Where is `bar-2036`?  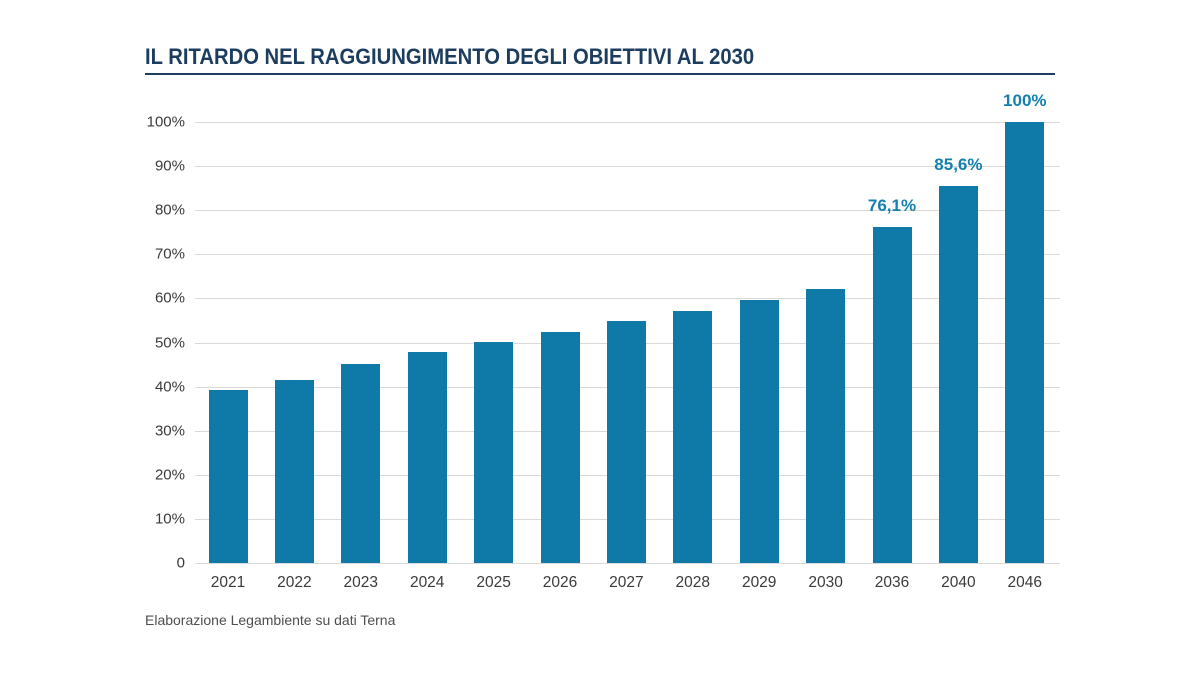
bar-2036 is located at coordinates (892, 395).